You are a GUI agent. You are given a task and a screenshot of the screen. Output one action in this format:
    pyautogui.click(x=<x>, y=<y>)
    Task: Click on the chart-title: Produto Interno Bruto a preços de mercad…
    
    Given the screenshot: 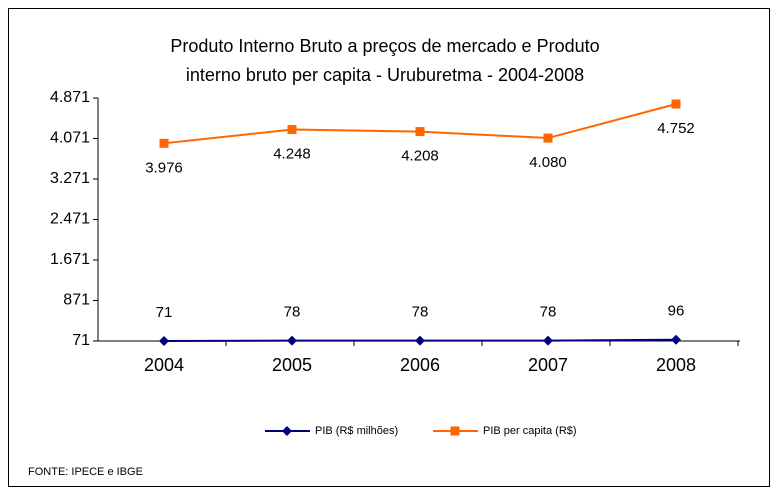 What is the action you would take?
    pyautogui.click(x=384, y=46)
    